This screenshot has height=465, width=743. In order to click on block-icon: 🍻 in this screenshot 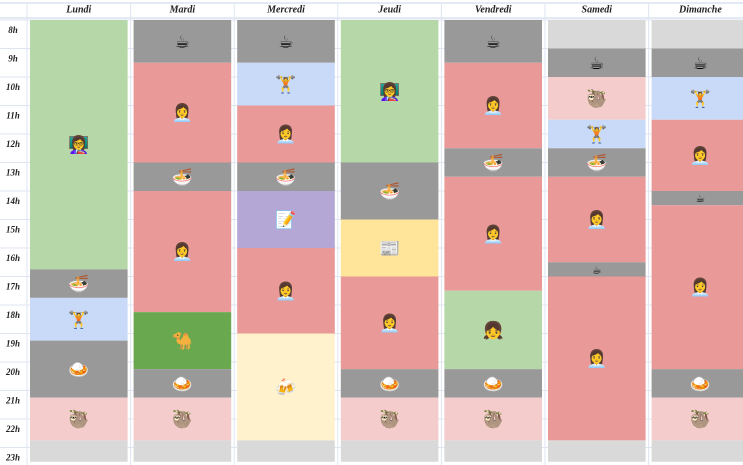, I will do `click(285, 388)`.